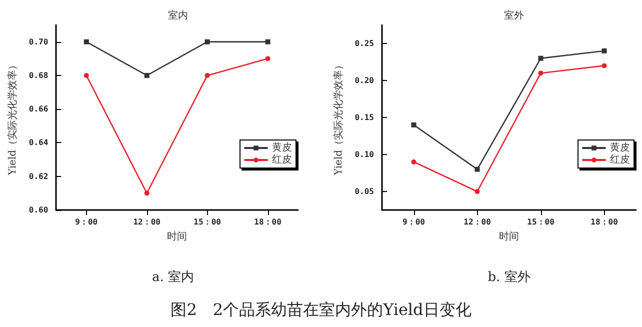 Image resolution: width=642 pixels, height=327 pixels. I want to click on text: a. 室内, so click(172, 277).